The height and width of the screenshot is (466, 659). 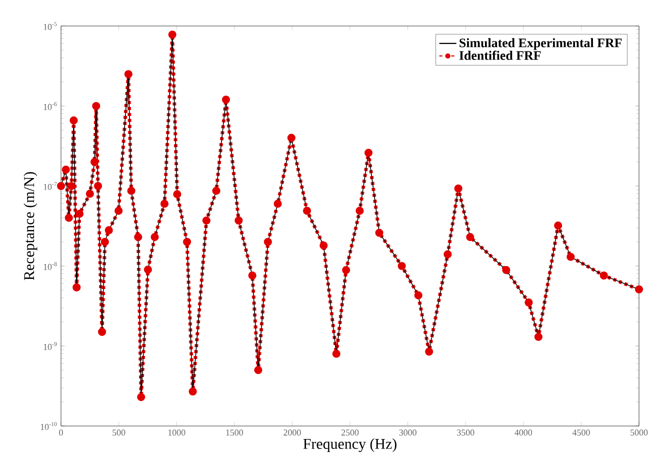 What do you see at coordinates (61, 433) in the screenshot?
I see `x-tick-label: 0` at bounding box center [61, 433].